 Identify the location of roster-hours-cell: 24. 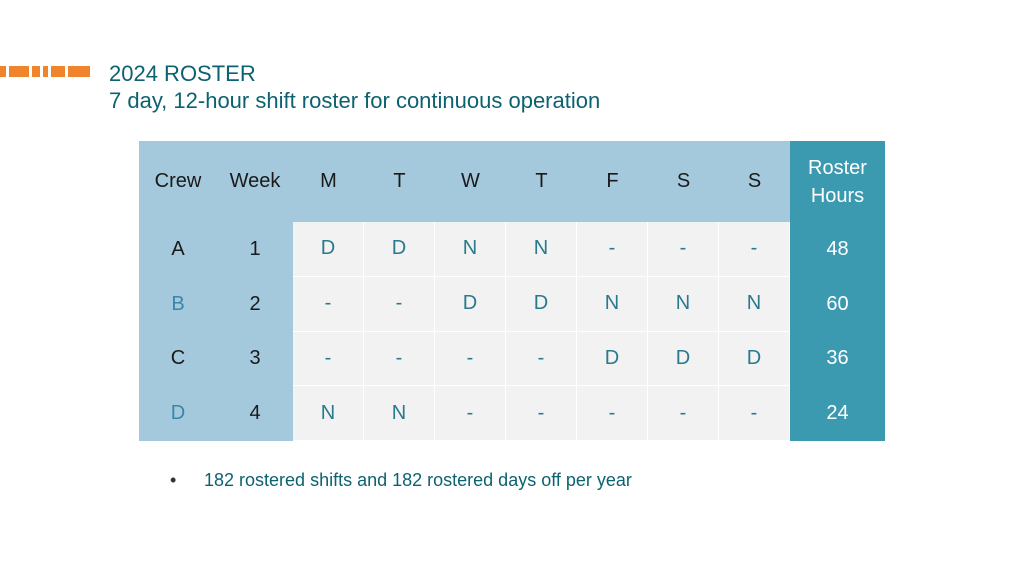
(837, 413).